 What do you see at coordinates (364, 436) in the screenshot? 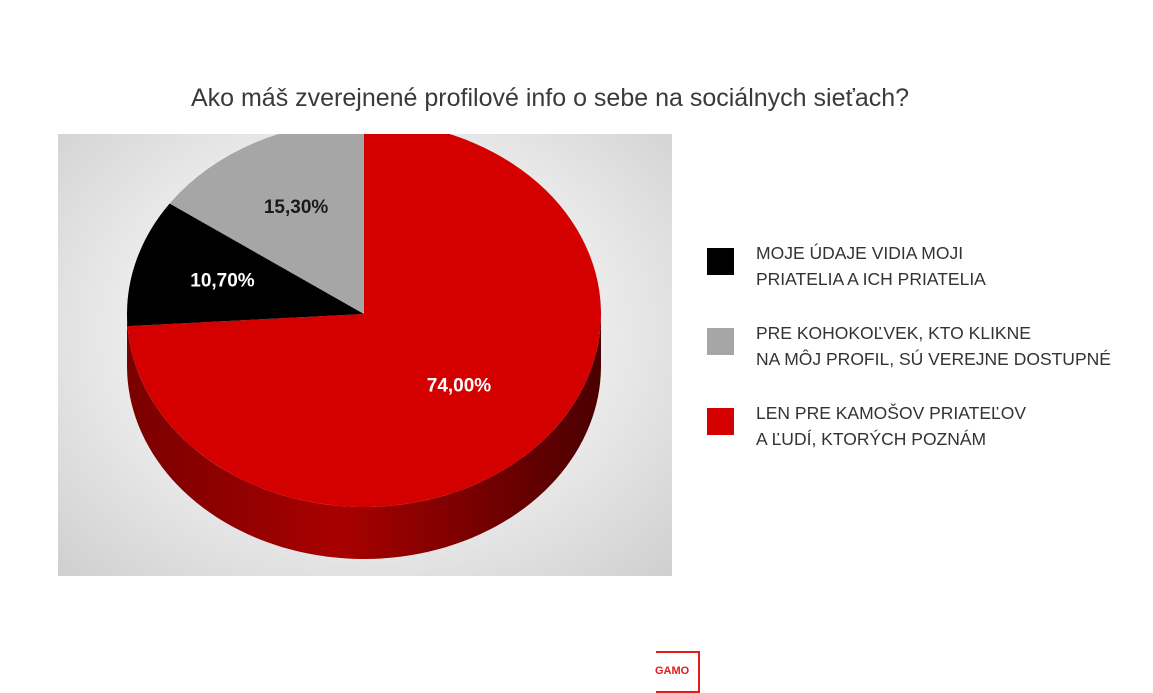
I see `pie-side-wall` at bounding box center [364, 436].